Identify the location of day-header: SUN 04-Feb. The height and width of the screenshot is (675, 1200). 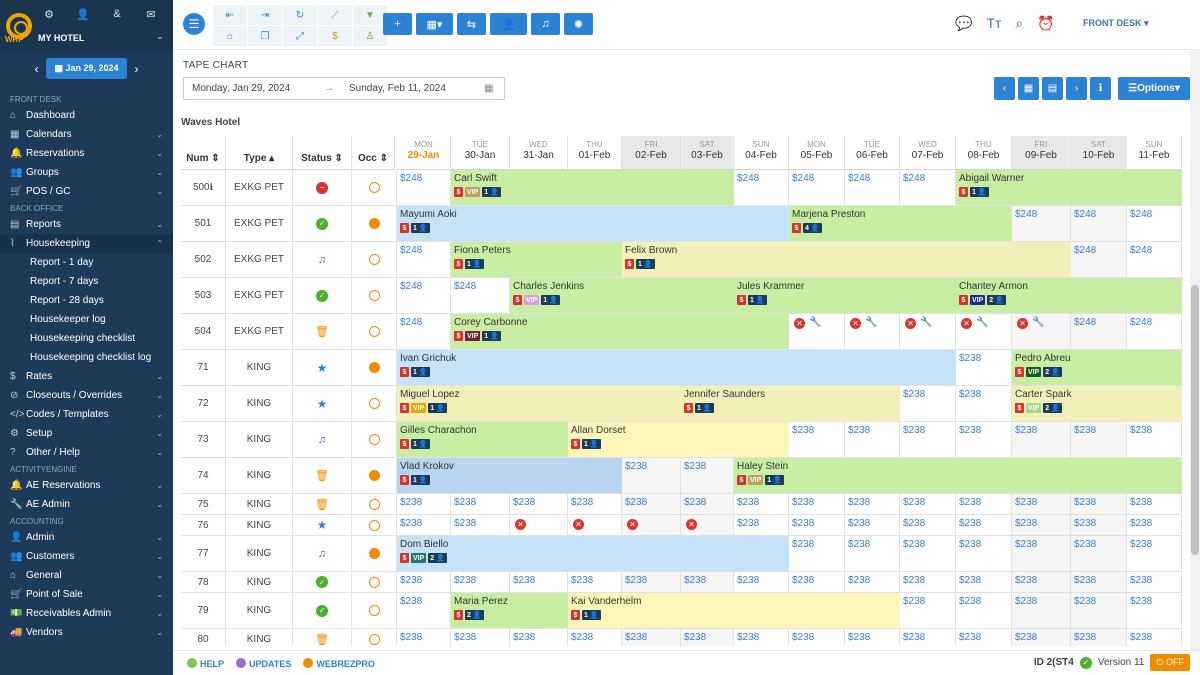
(761, 153).